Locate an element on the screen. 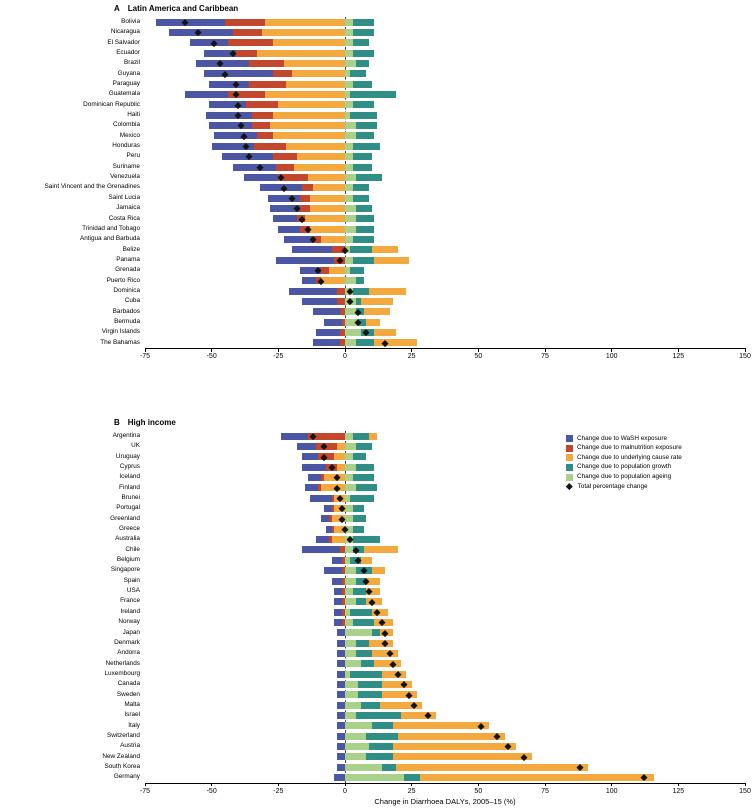 The image size is (754, 810). country-label: Barbados is located at coordinates (126, 311).